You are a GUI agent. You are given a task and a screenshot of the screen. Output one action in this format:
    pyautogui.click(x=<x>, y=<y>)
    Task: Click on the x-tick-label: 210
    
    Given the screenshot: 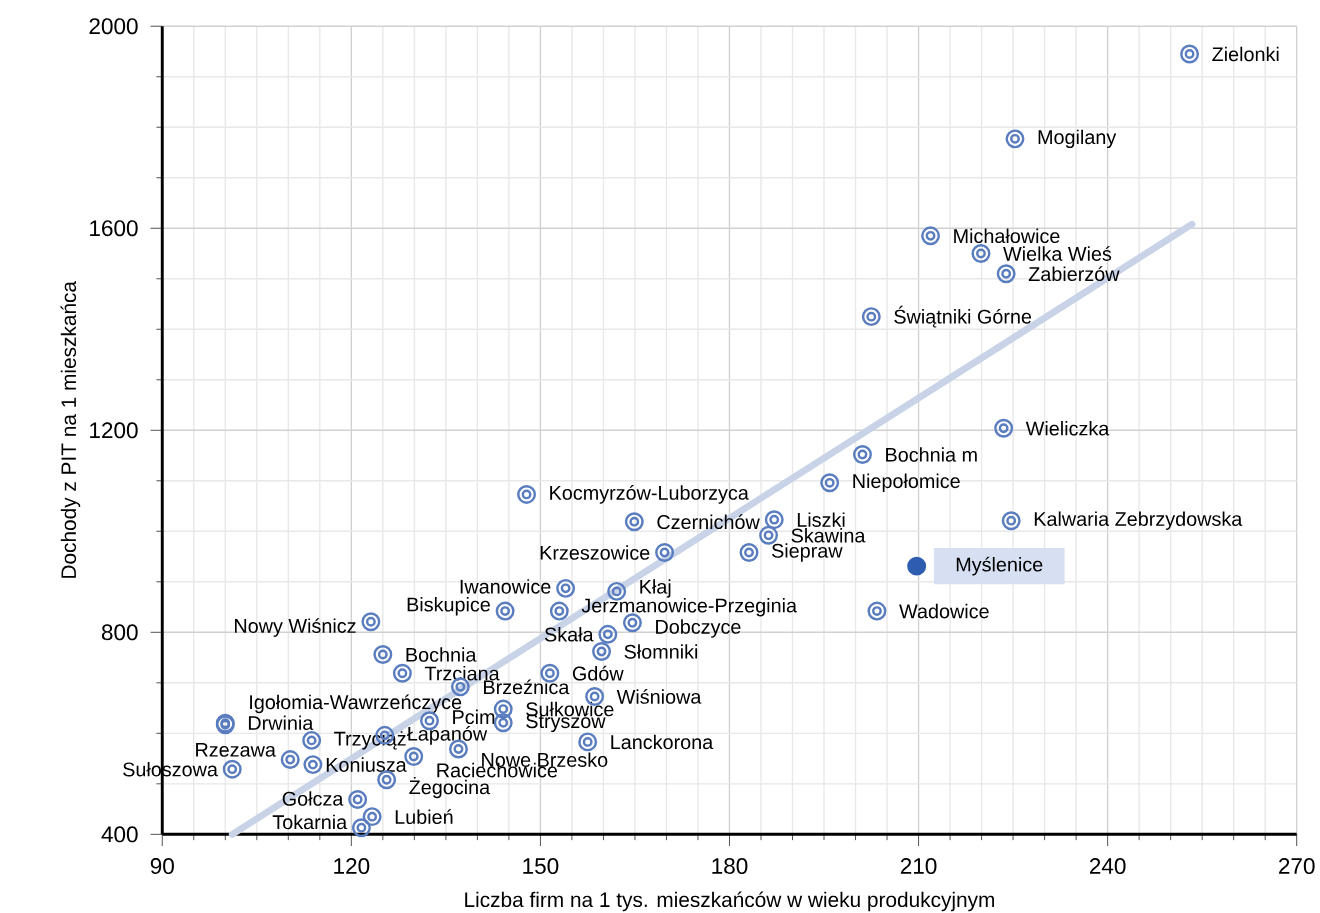 What is the action you would take?
    pyautogui.click(x=918, y=866)
    